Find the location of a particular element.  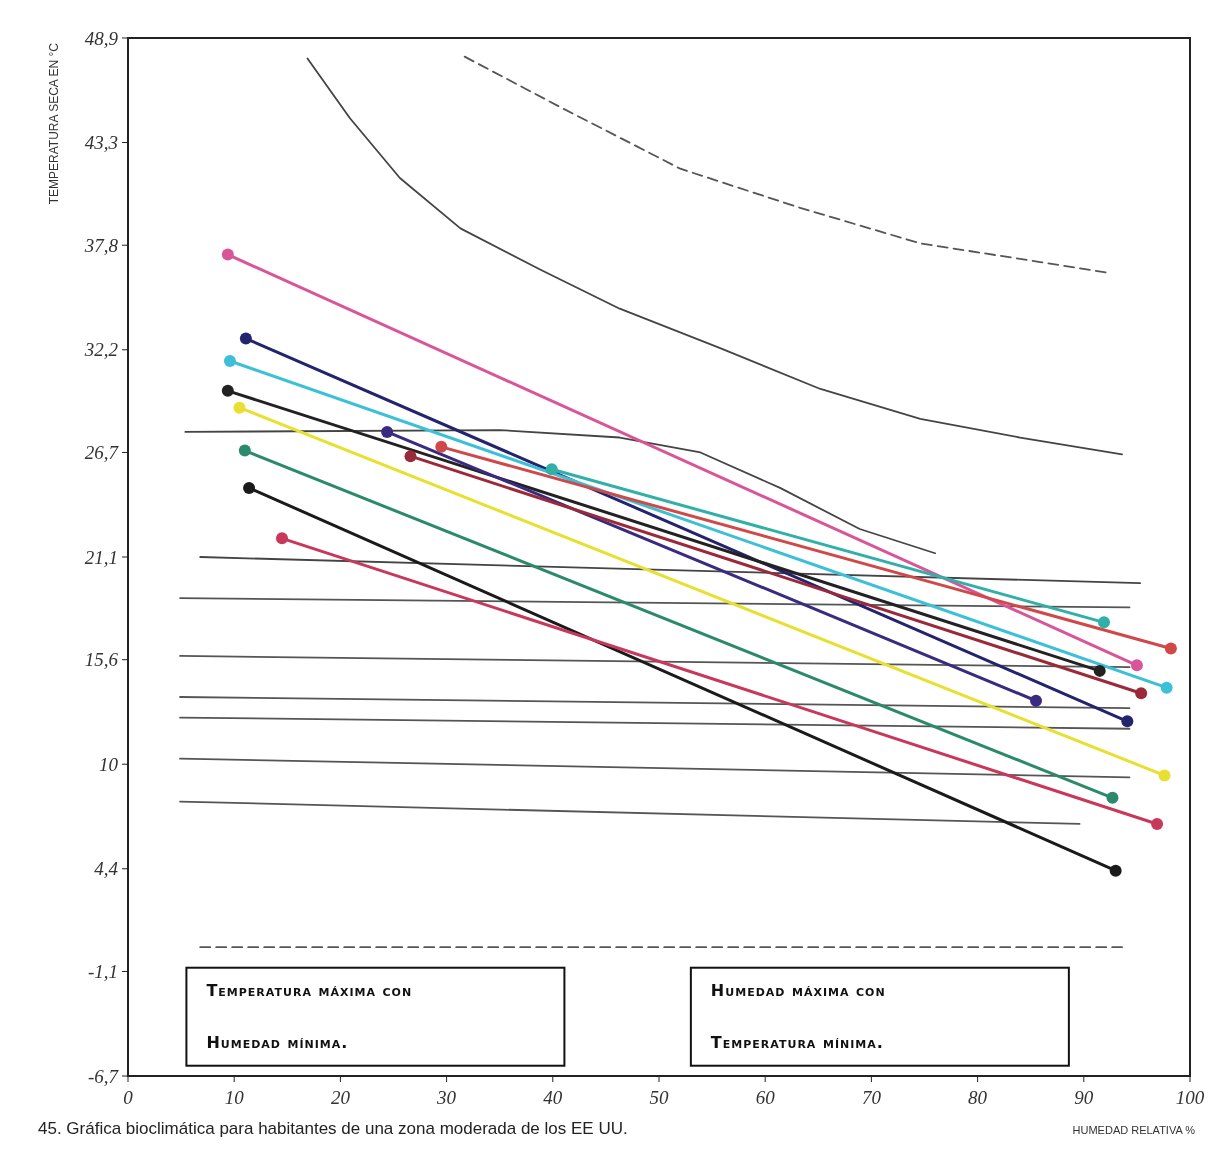

y-tick-label: 26,7 is located at coordinates (102, 453).